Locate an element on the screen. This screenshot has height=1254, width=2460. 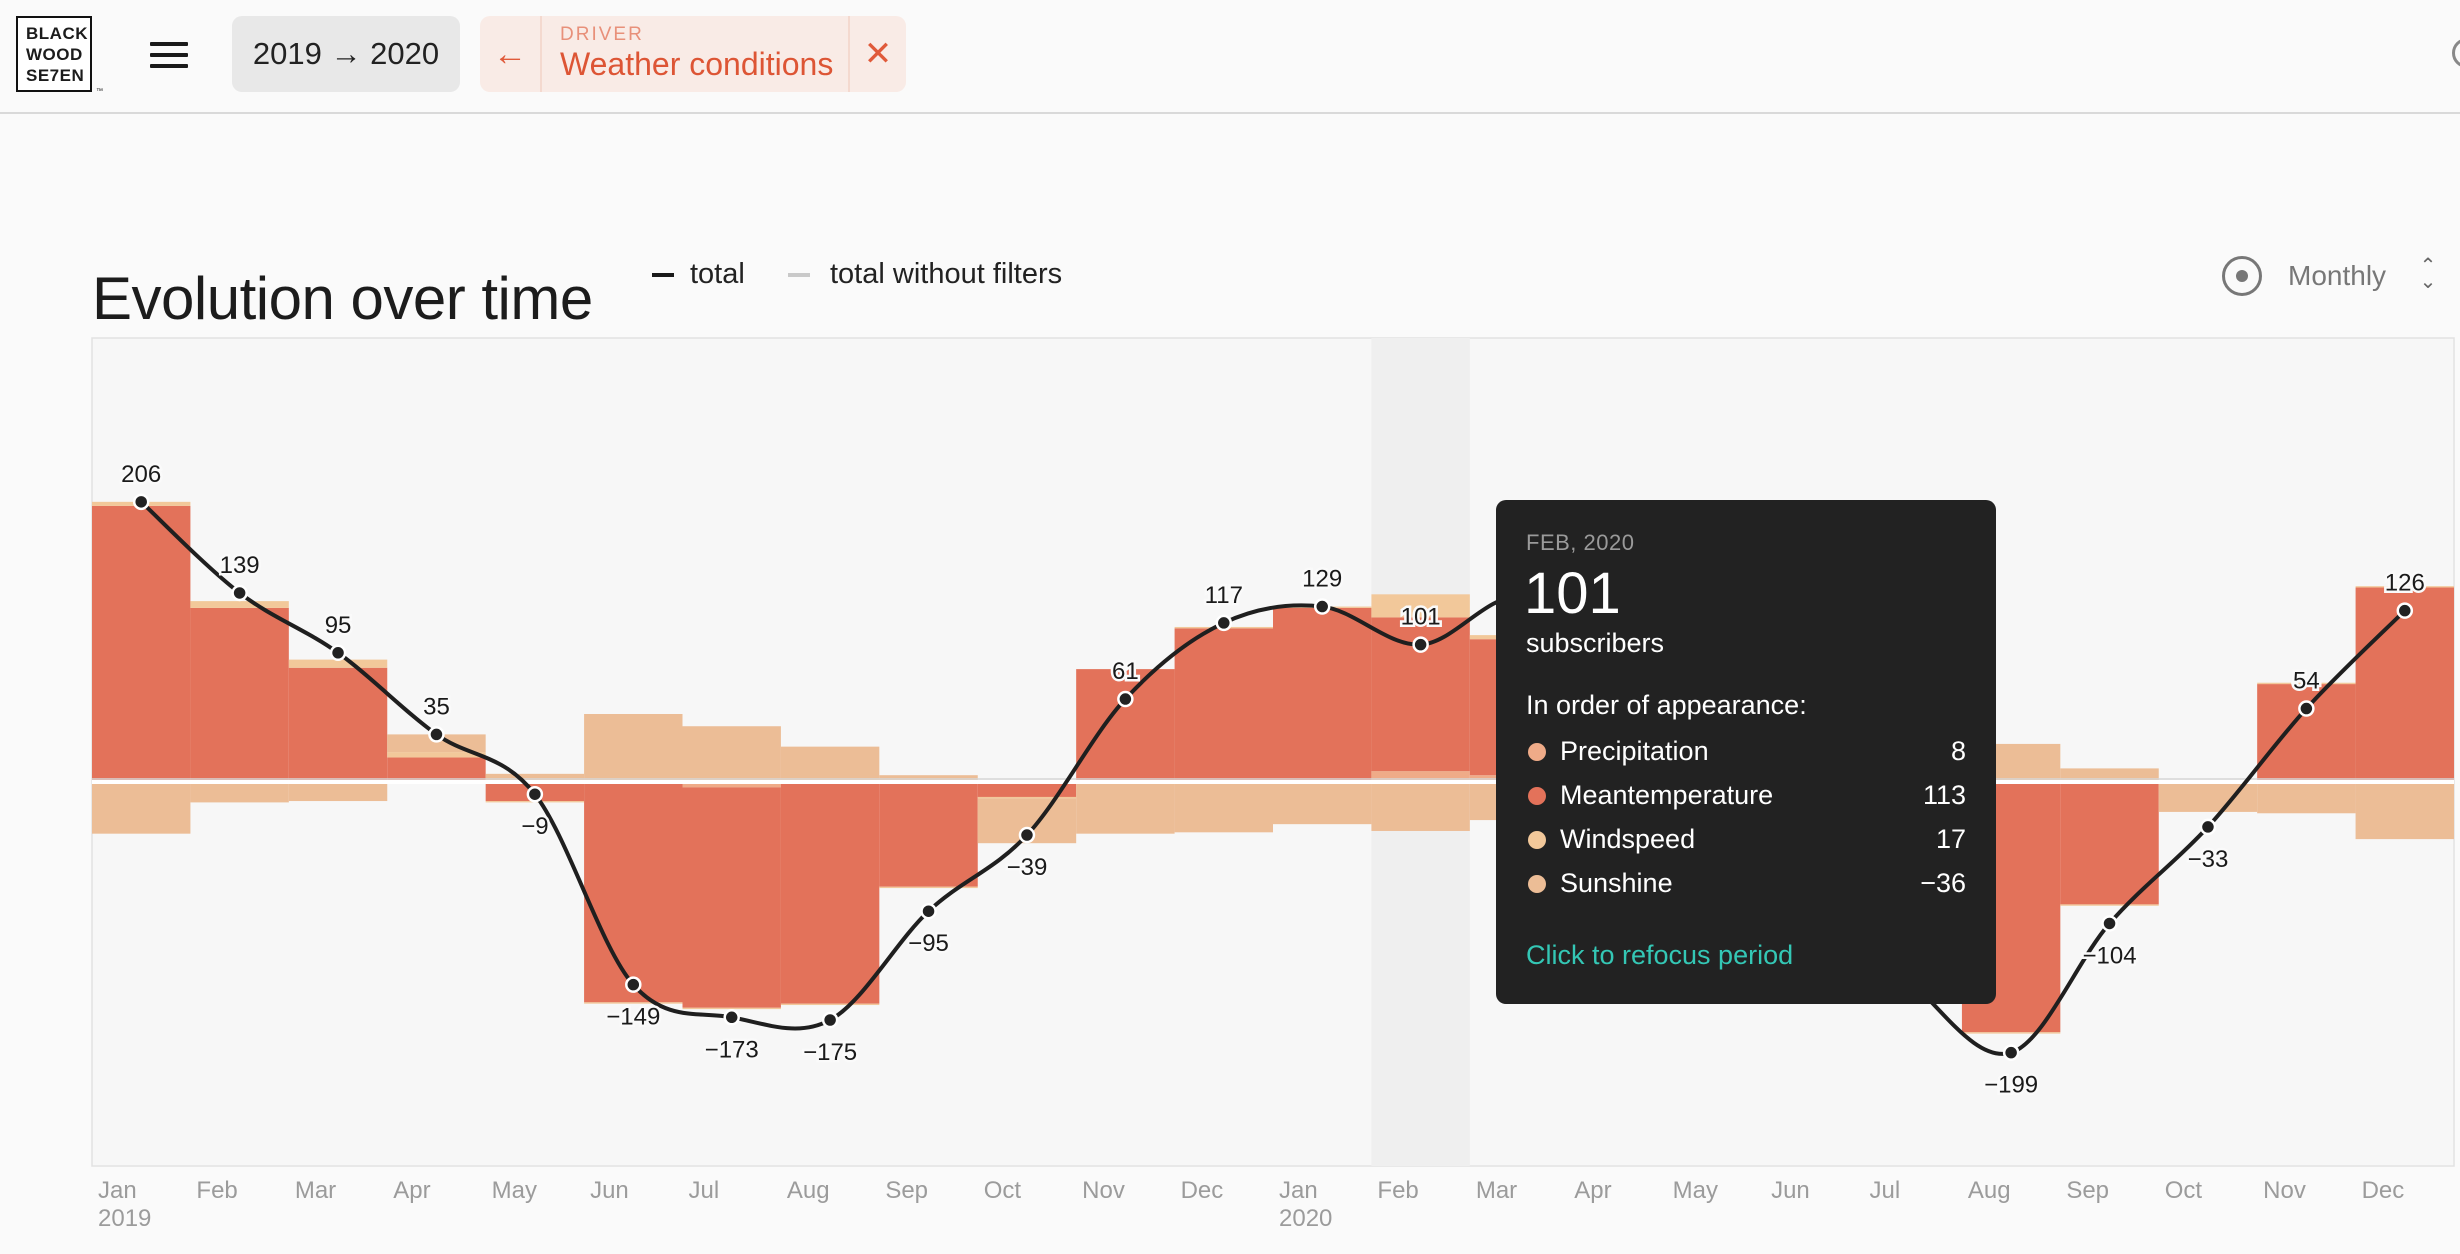
period-selector-button: 2019 → 2020 is located at coordinates (346, 54).